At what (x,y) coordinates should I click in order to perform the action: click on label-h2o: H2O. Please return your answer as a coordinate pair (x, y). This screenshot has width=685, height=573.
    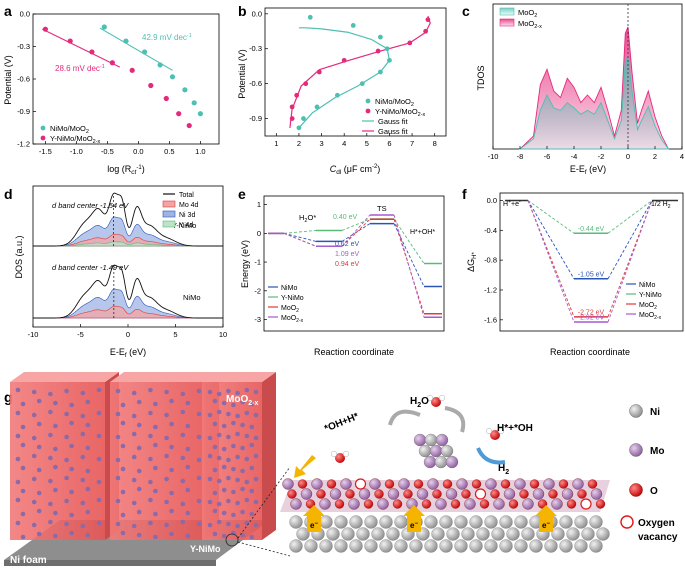
    Looking at the image, I should click on (419, 402).